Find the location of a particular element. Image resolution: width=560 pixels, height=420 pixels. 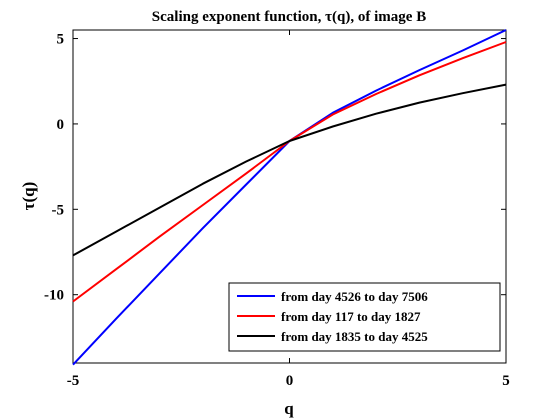

legend-label-3: from day 1835 to day 4525 is located at coordinates (354, 336).